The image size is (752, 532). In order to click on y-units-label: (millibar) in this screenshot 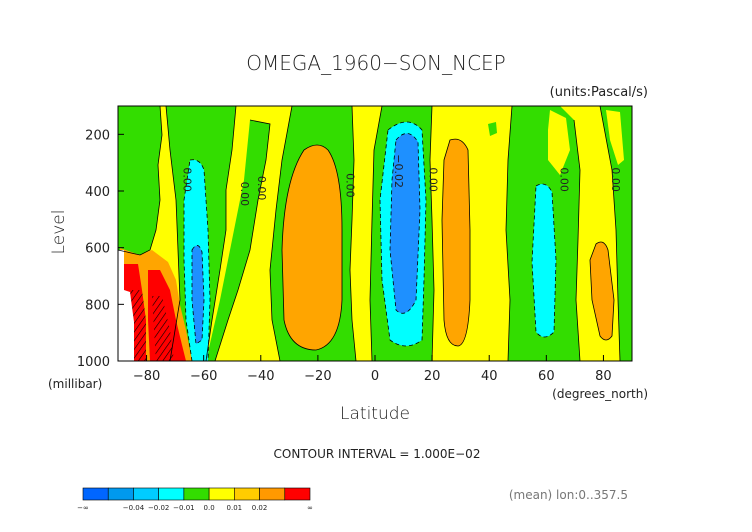, I will do `click(75, 384)`.